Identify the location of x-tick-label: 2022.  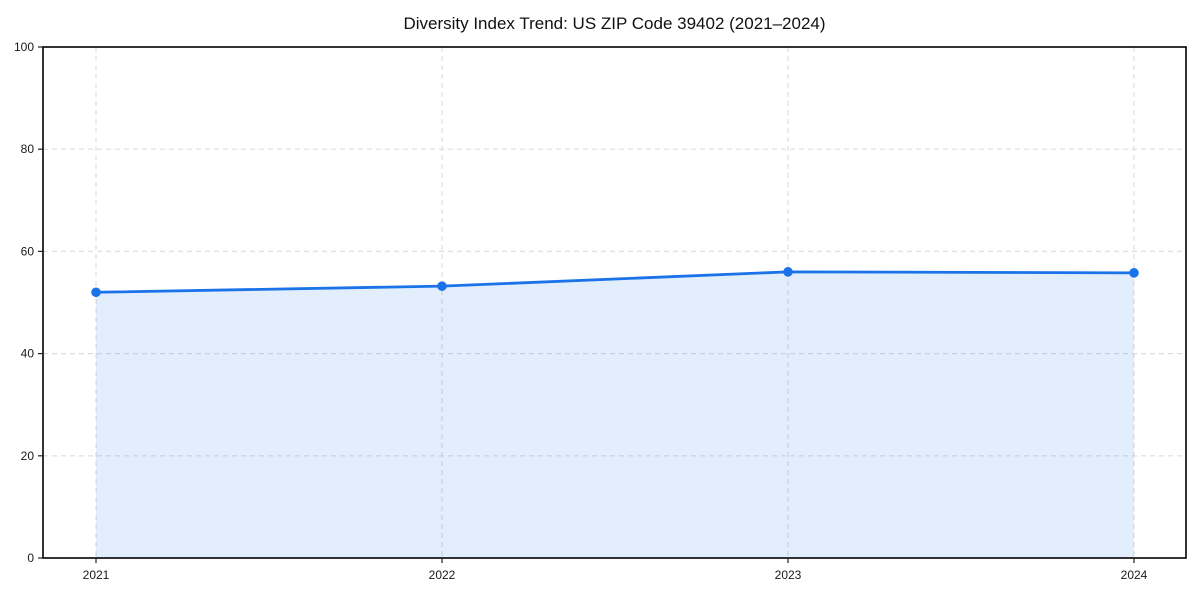
(442, 575).